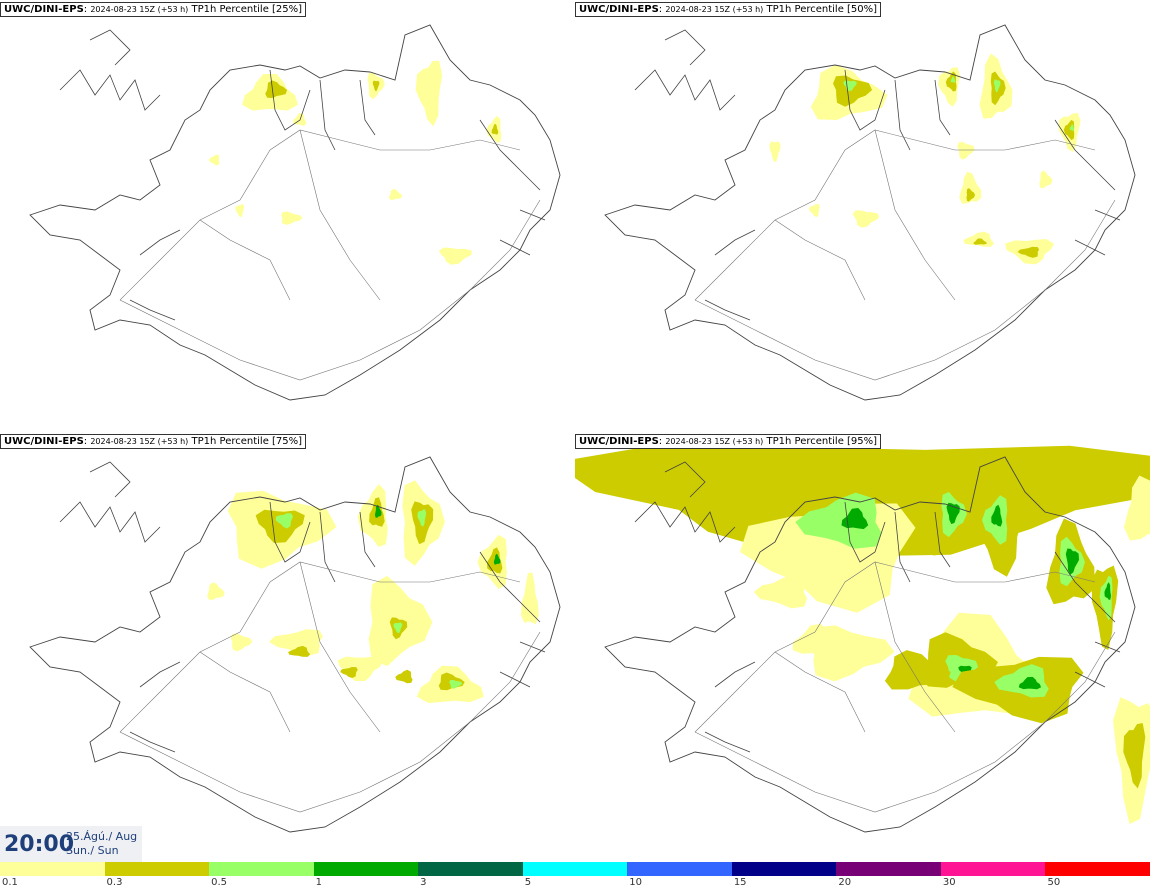 The height and width of the screenshot is (891, 1150). What do you see at coordinates (845, 882) in the screenshot?
I see `colorbar-tick-label: 20` at bounding box center [845, 882].